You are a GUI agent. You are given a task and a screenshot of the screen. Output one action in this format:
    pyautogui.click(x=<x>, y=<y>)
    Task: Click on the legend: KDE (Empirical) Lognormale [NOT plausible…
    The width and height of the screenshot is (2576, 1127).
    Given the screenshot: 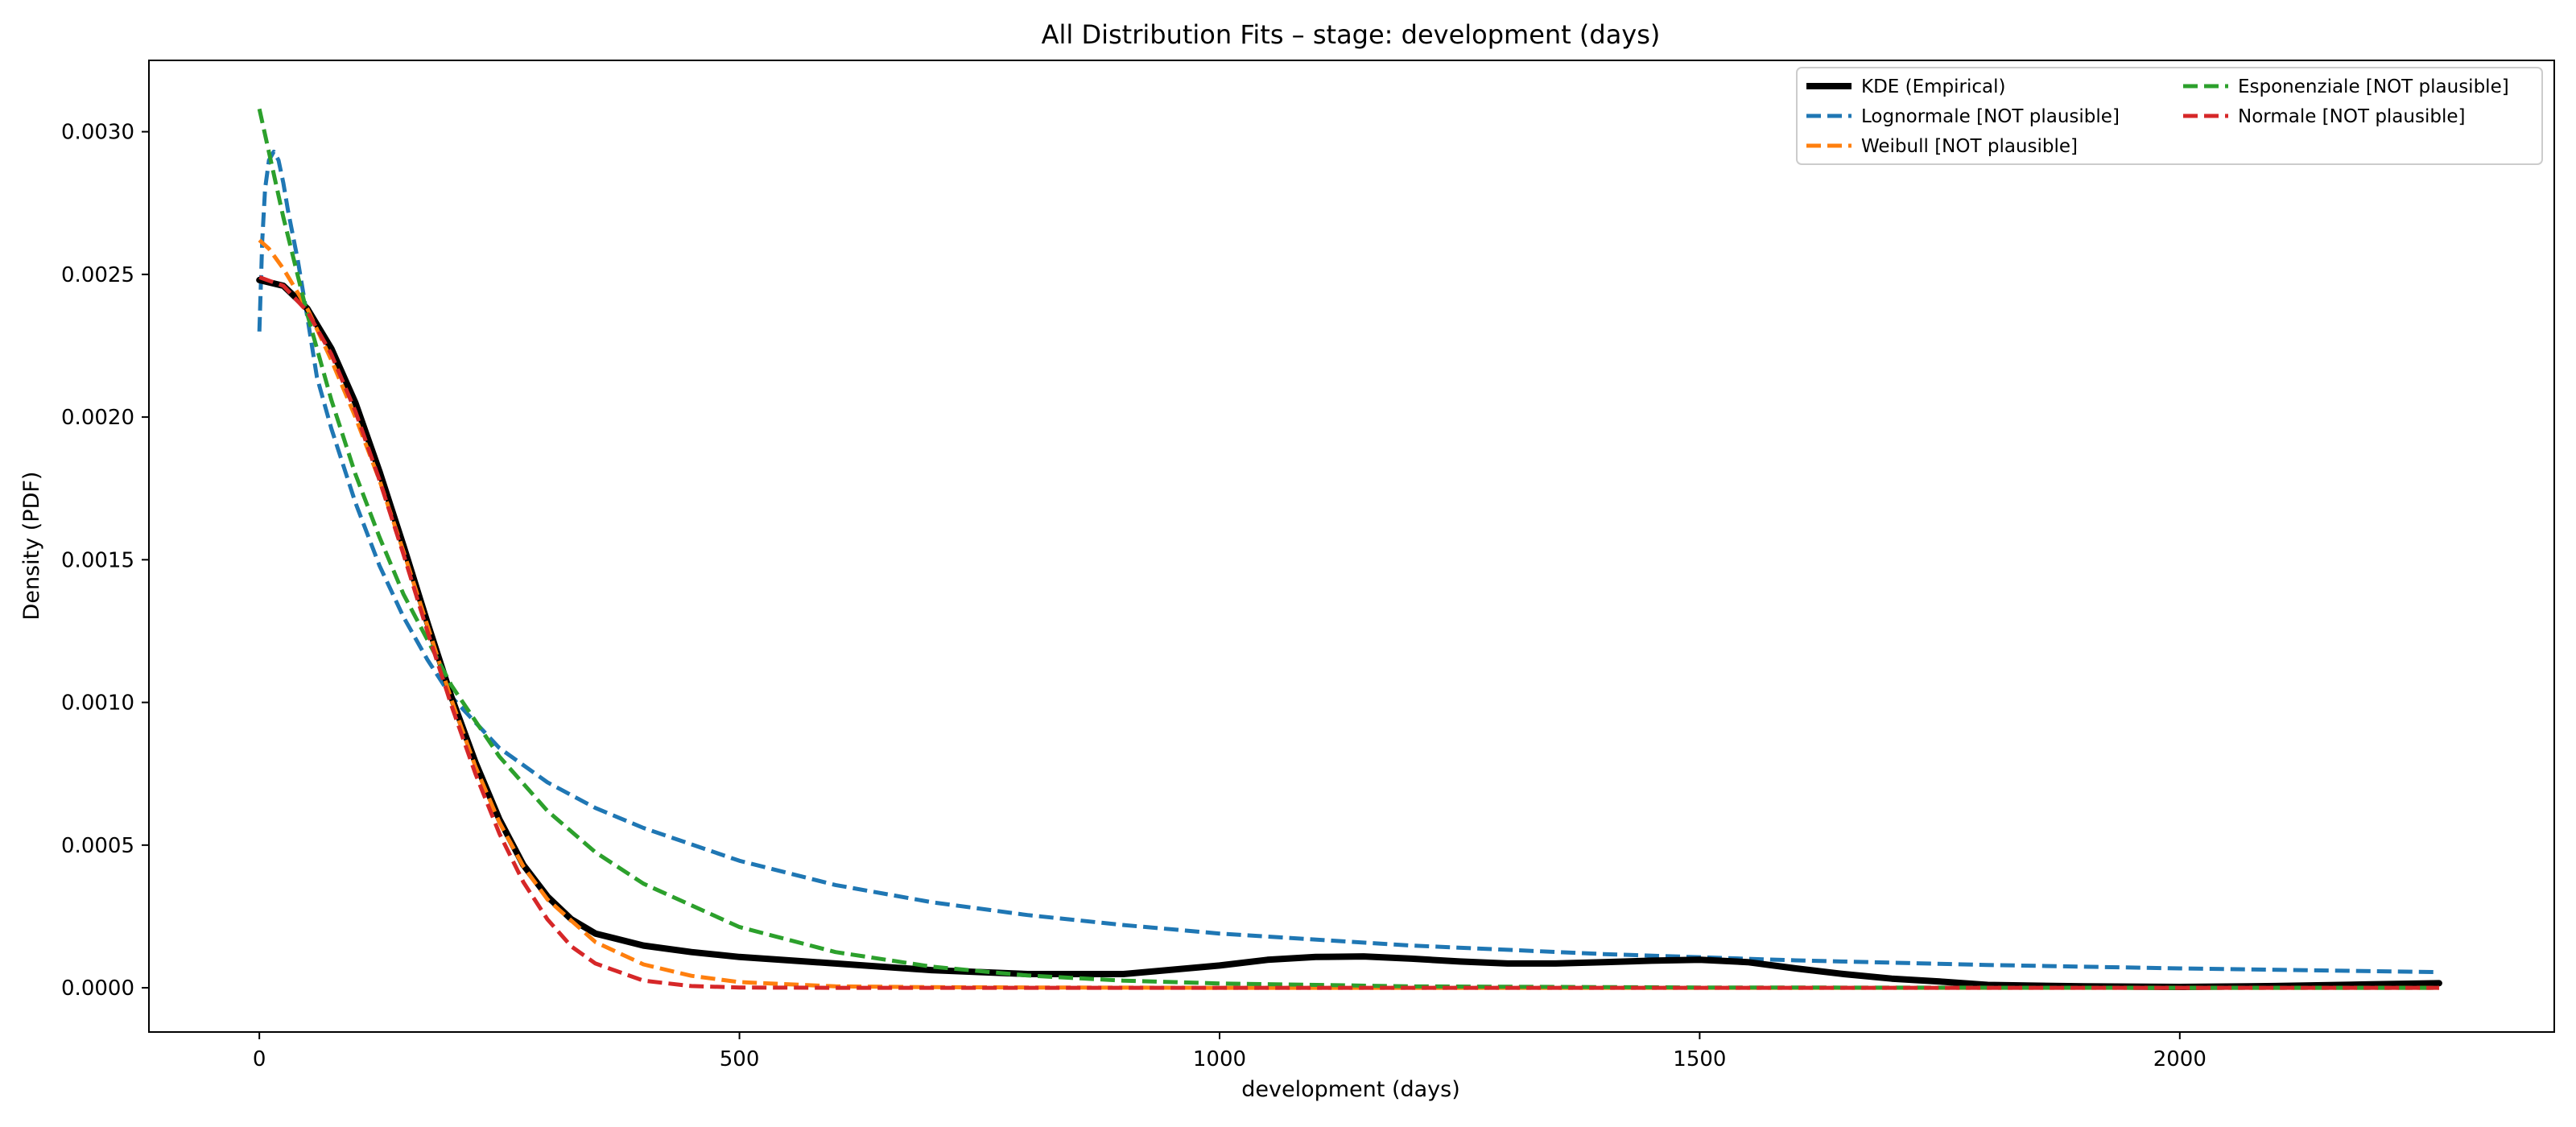 What is the action you would take?
    pyautogui.click(x=2169, y=116)
    